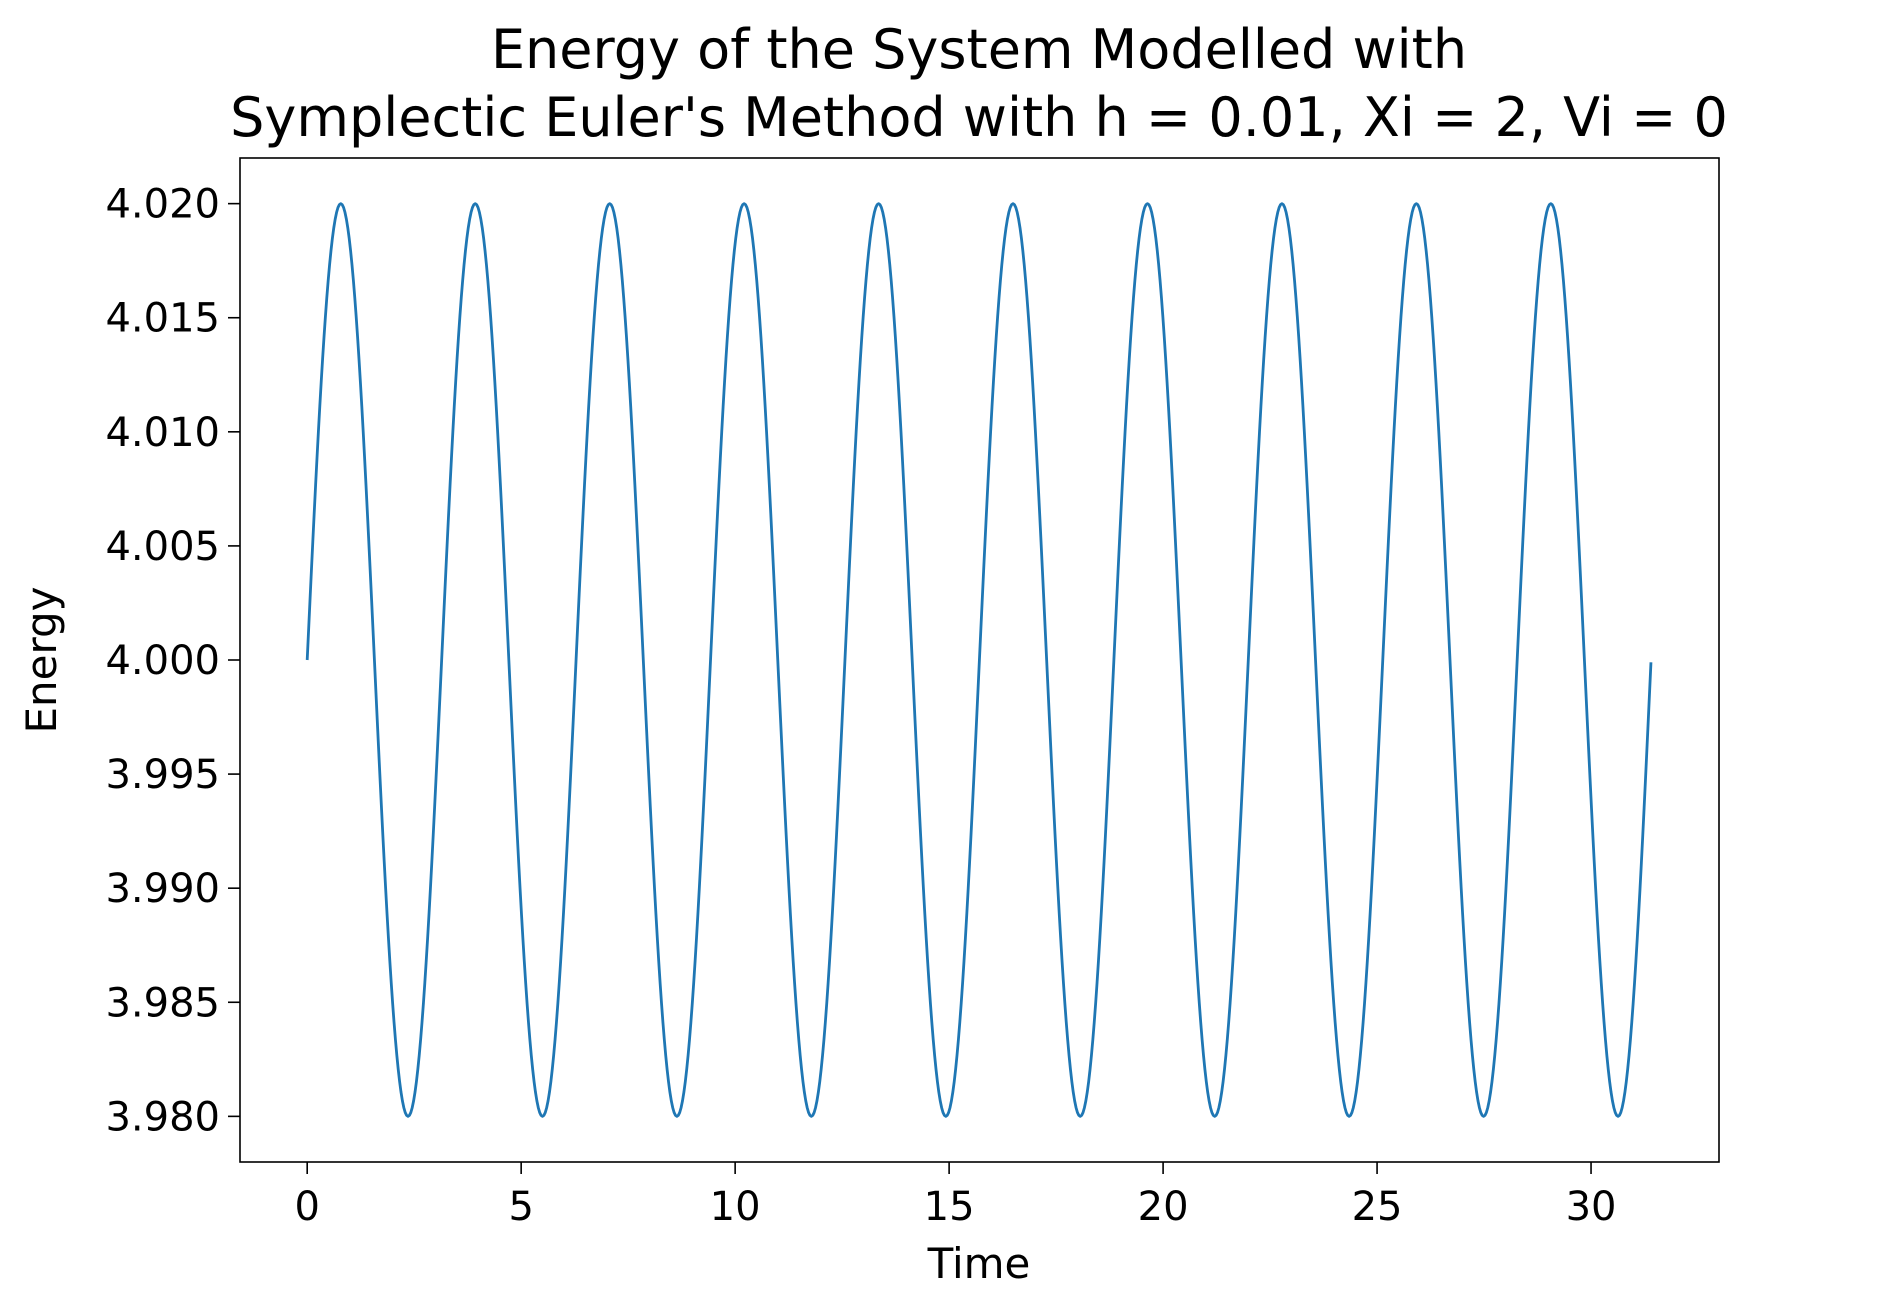  What do you see at coordinates (162, 1117) in the screenshot?
I see `y-tick-label: 3.980` at bounding box center [162, 1117].